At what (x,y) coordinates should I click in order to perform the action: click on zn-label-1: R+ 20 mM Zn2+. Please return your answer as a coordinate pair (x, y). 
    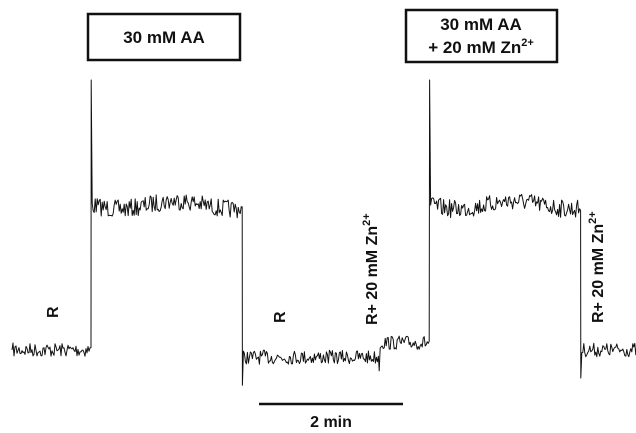
    Looking at the image, I should click on (371, 269).